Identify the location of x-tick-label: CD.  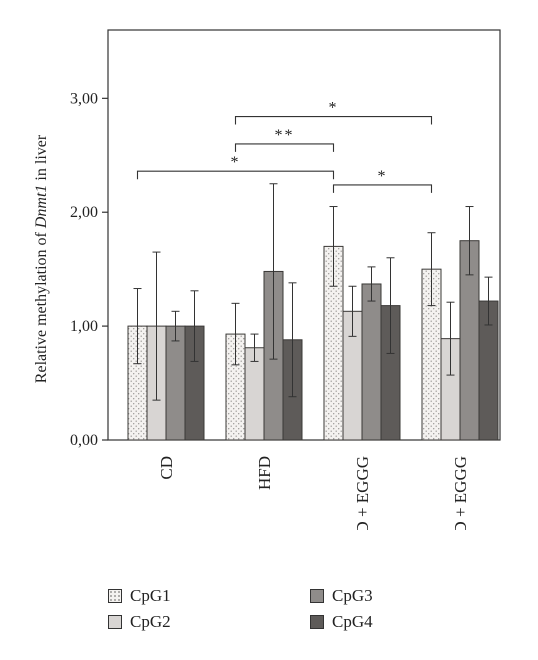
(166, 468).